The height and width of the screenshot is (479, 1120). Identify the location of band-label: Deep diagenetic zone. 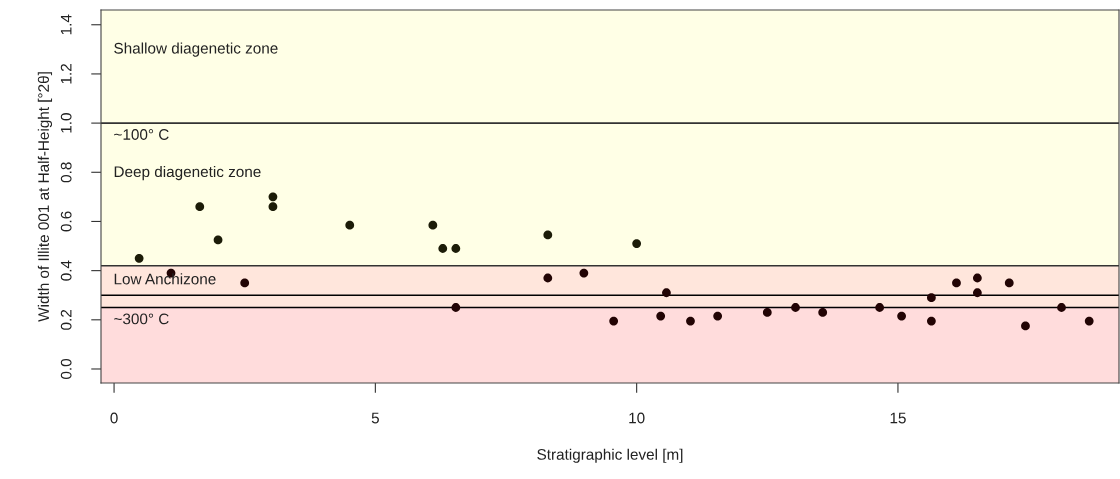
(187, 173).